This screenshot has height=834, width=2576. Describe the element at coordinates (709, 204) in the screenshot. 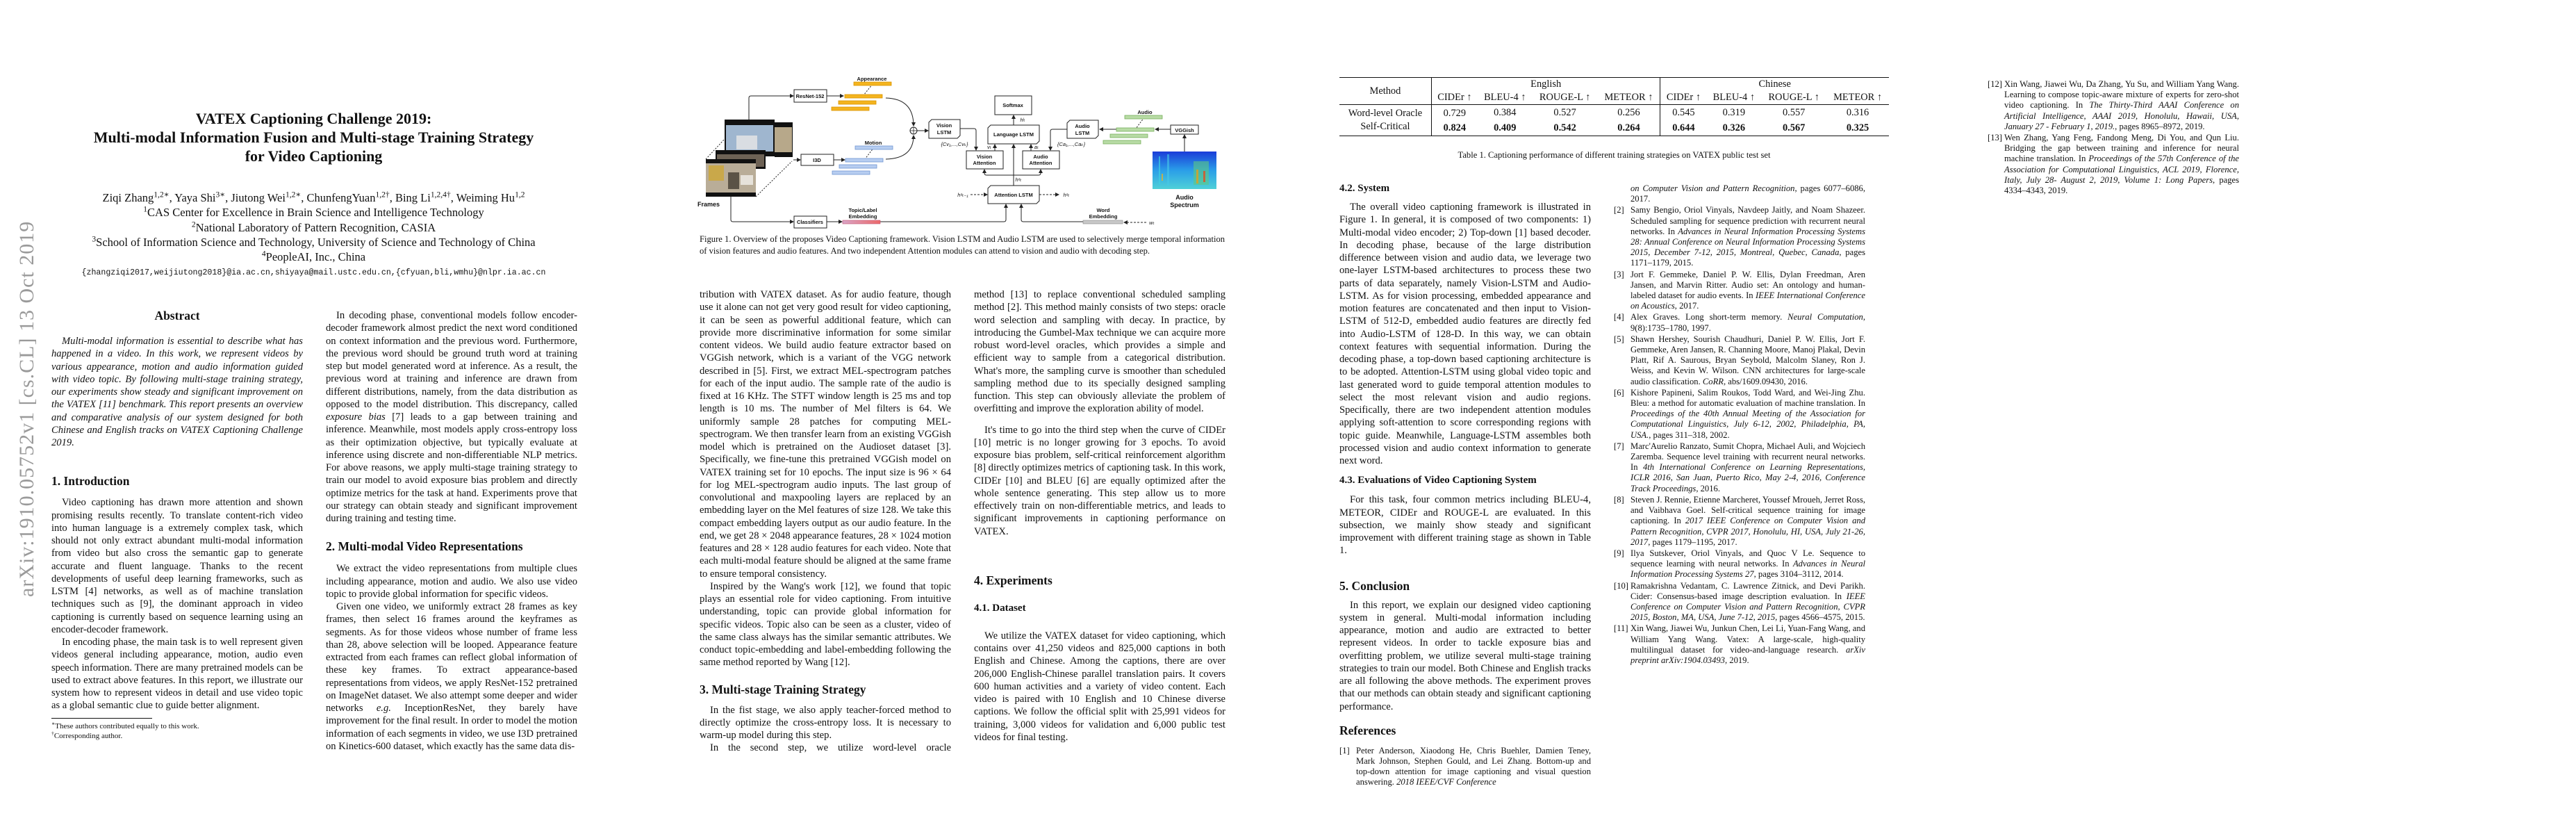

I see `frames-label: Frames` at that location.